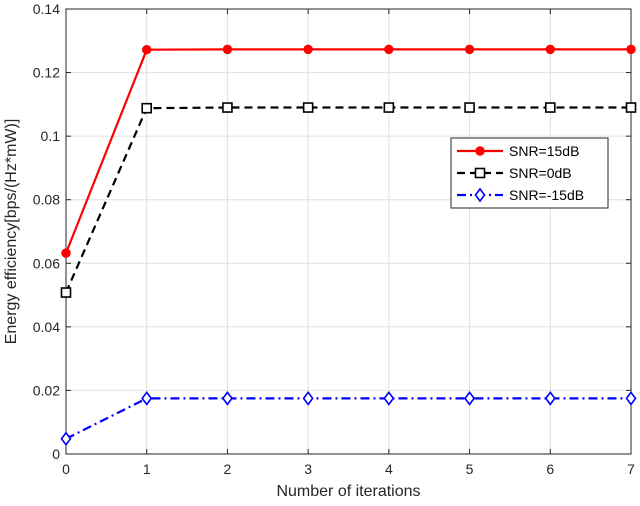 This screenshot has width=640, height=506. Describe the element at coordinates (46, 200) in the screenshot. I see `y-tick-label: 0.08` at that location.